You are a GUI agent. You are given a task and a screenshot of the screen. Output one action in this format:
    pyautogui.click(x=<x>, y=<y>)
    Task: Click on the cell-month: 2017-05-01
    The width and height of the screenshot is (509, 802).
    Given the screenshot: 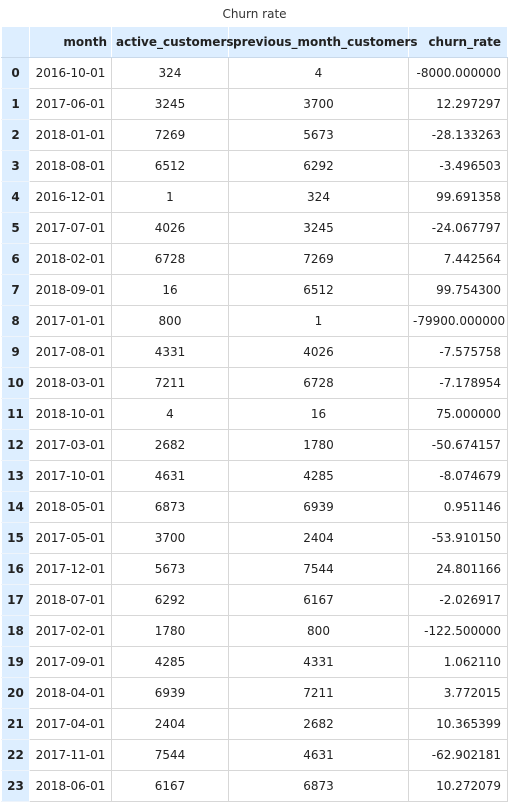 What is the action you would take?
    pyautogui.click(x=70, y=538)
    